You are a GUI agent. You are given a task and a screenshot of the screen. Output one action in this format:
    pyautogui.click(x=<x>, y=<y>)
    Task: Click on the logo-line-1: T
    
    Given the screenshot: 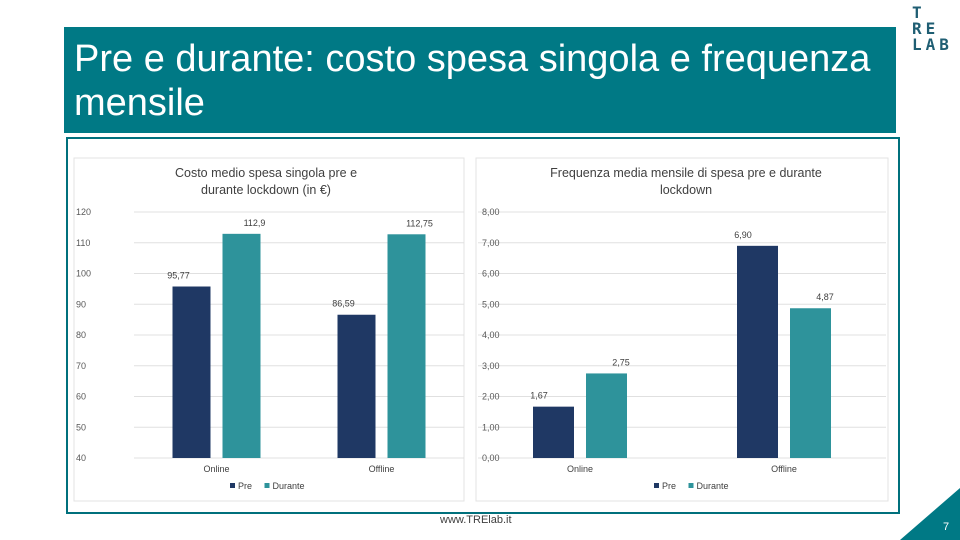 What is the action you would take?
    pyautogui.click(x=919, y=12)
    